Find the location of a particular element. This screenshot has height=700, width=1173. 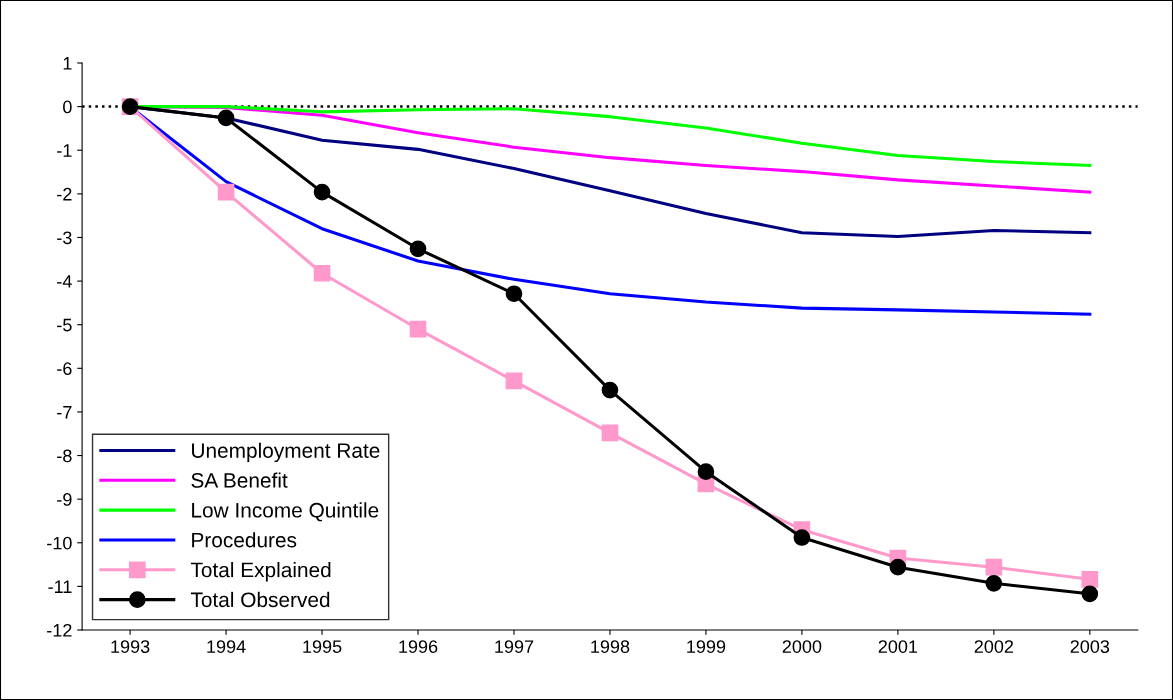

y-tick-label: -11 is located at coordinates (60, 586).